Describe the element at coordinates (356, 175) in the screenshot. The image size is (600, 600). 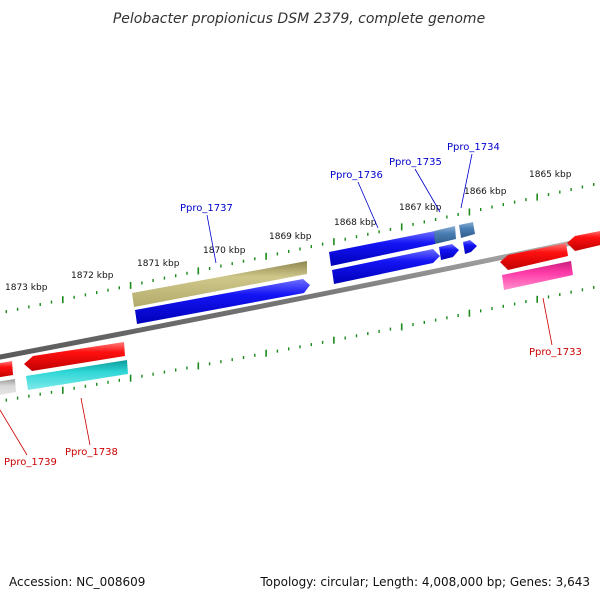
I see `gene-label: Ppro_1736` at that location.